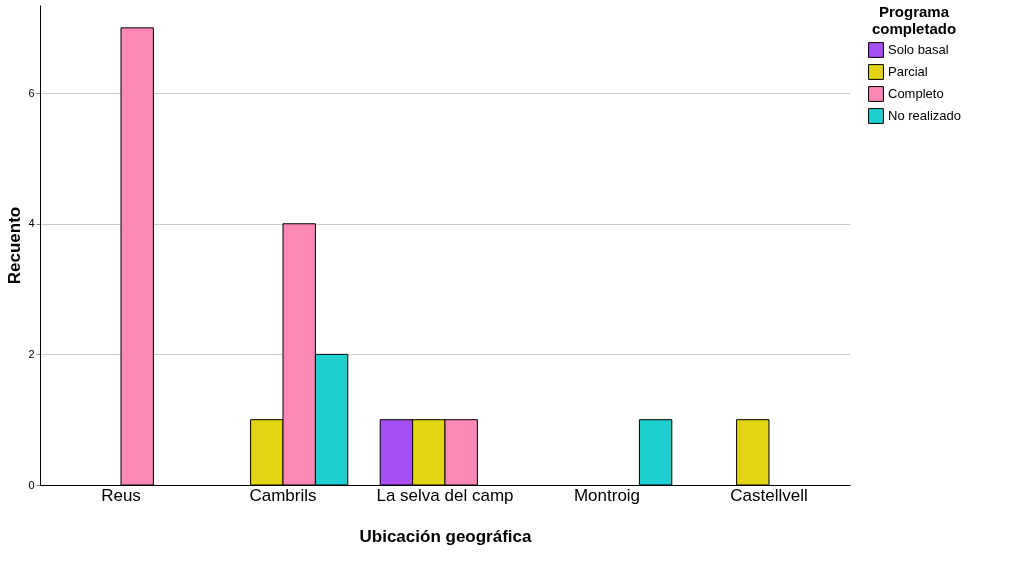  I want to click on x-tick-label: Cambrils, so click(283, 495).